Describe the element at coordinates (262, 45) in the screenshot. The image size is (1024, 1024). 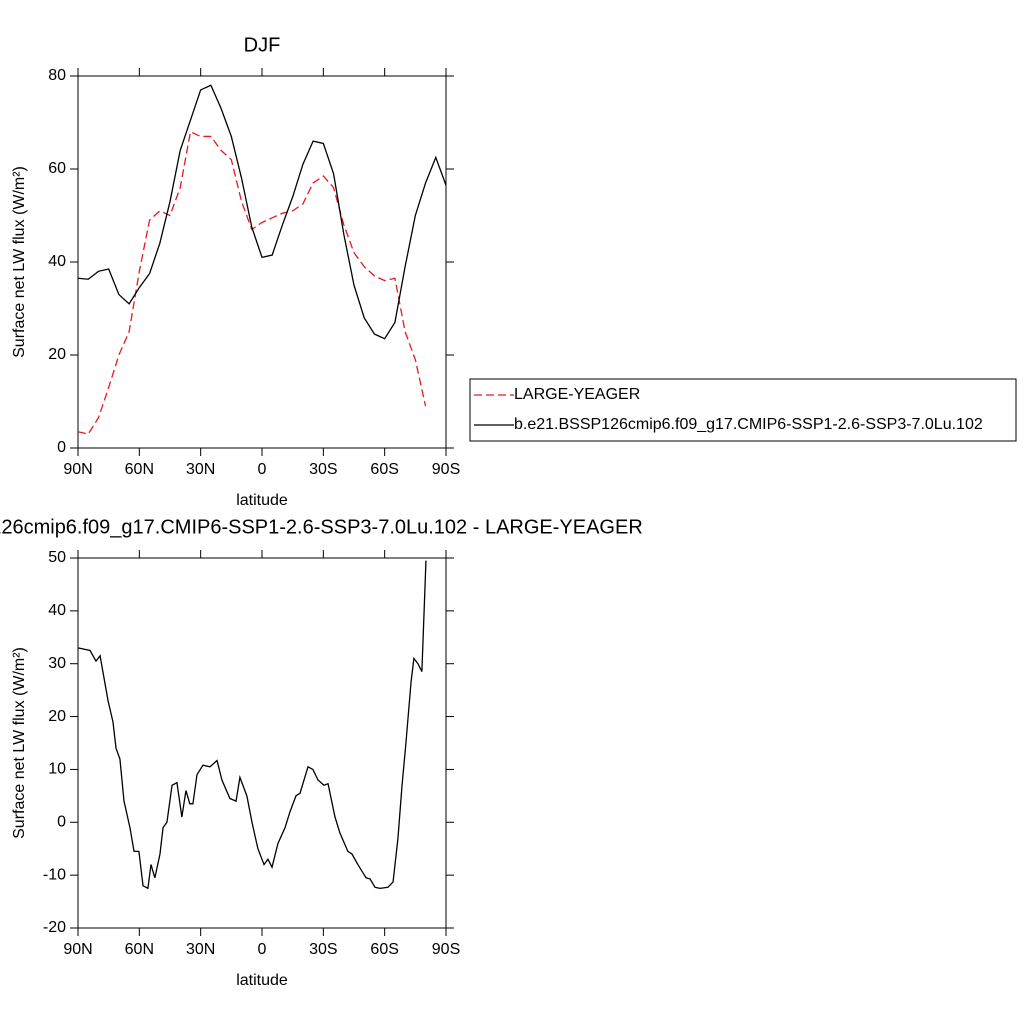
I see `chart-title: DJF` at that location.